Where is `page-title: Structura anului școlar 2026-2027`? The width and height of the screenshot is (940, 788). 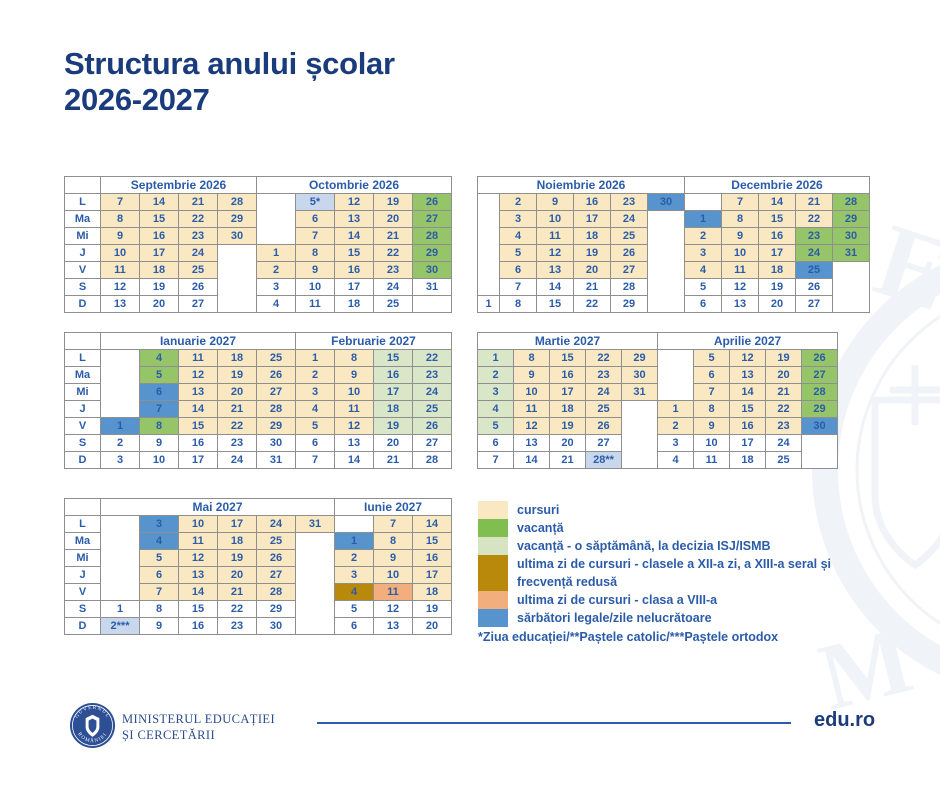
page-title: Structura anului școlar 2026-2027 is located at coordinates (229, 82).